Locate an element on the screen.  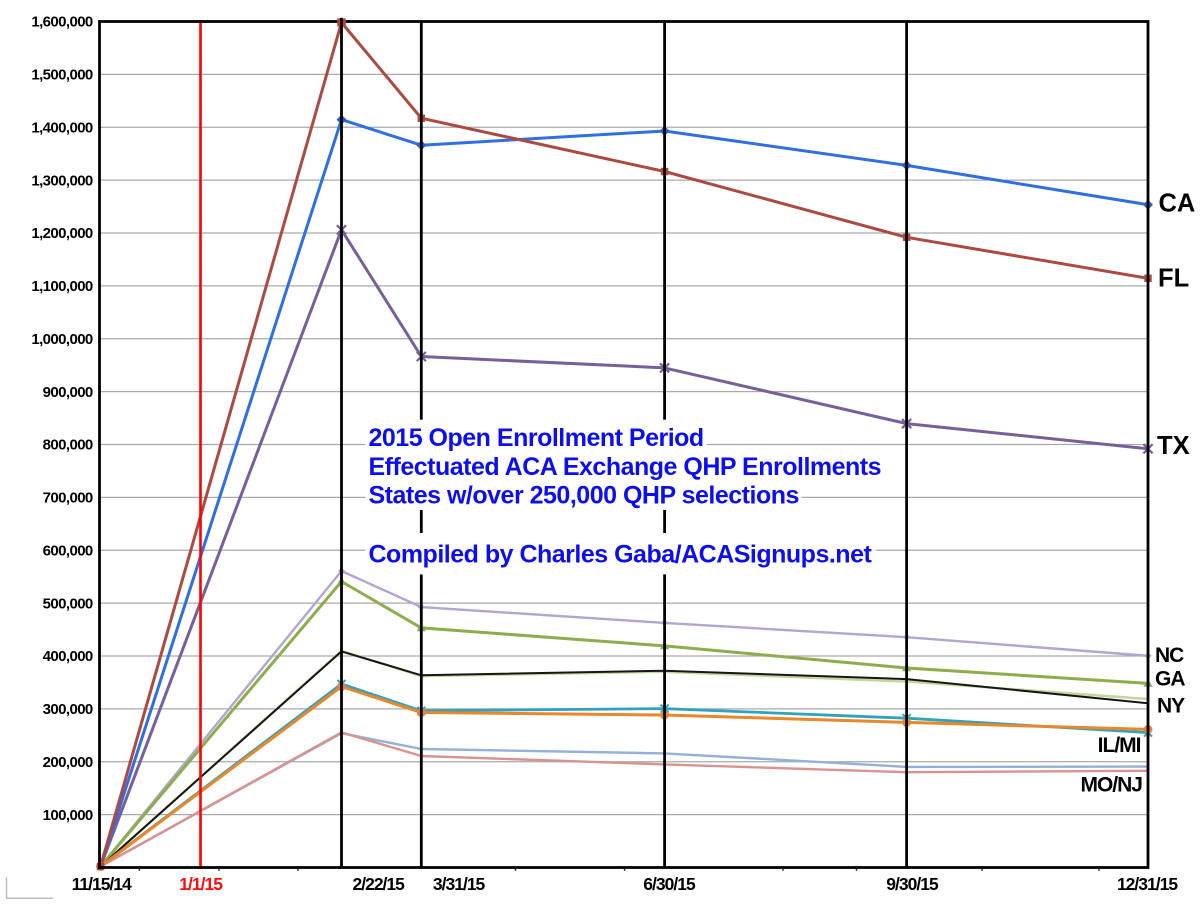
svg-text: 300,000 is located at coordinates (68, 709).